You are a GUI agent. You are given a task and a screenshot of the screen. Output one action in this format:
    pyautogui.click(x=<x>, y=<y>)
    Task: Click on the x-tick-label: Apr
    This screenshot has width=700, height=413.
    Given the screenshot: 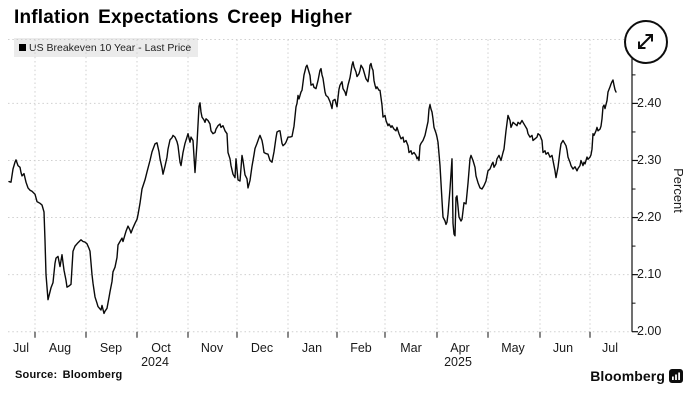 What is the action you would take?
    pyautogui.click(x=460, y=348)
    